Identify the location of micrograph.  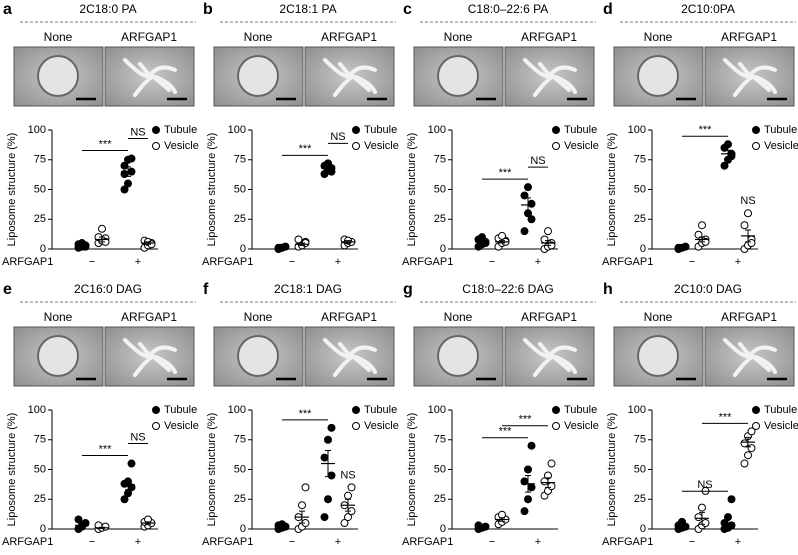
(149, 76).